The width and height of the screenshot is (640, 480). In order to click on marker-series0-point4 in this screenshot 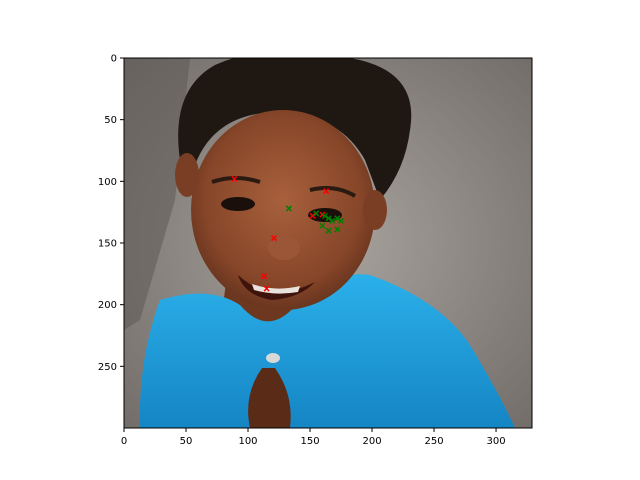, I will do `click(274, 238)`.